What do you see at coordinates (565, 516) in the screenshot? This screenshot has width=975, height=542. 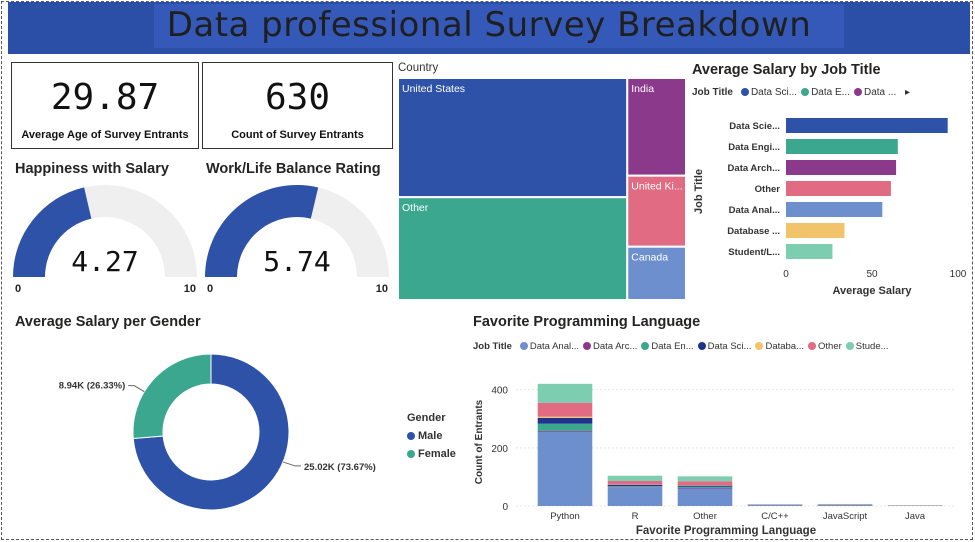 I see `category-label: Python` at bounding box center [565, 516].